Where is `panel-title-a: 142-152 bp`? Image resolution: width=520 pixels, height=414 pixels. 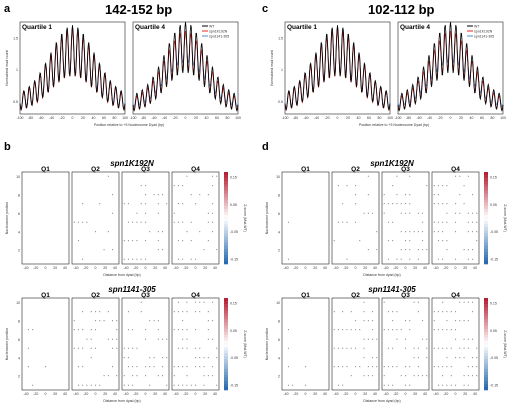
panel-title-a: 142-152 bp is located at coordinates (138, 9).